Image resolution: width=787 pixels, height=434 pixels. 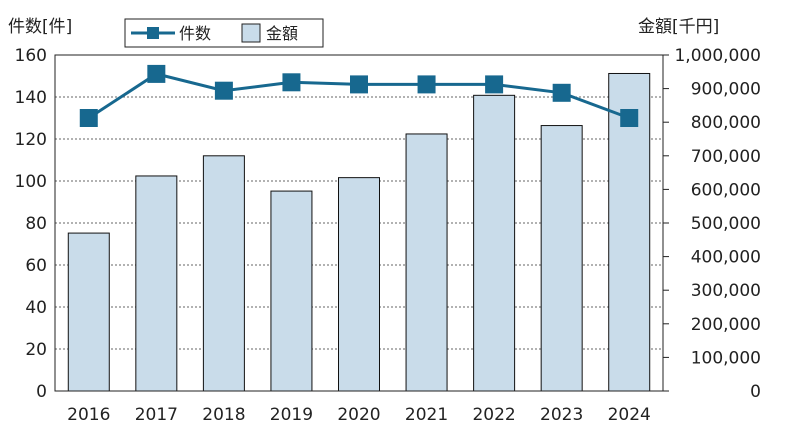 What do you see at coordinates (717, 56) in the screenshot?
I see `right-tick-label-10: 1,000,000` at bounding box center [717, 56].